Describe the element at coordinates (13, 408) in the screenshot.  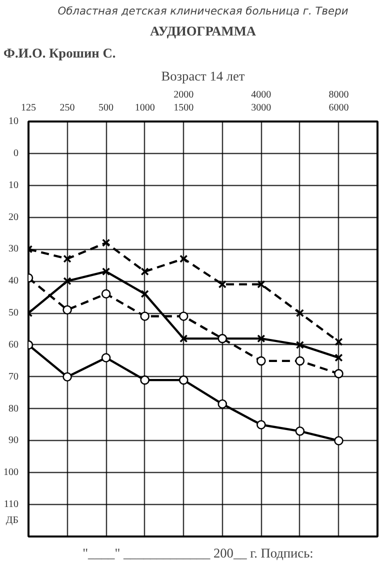
I see `y-tick-label: 80` at that location.